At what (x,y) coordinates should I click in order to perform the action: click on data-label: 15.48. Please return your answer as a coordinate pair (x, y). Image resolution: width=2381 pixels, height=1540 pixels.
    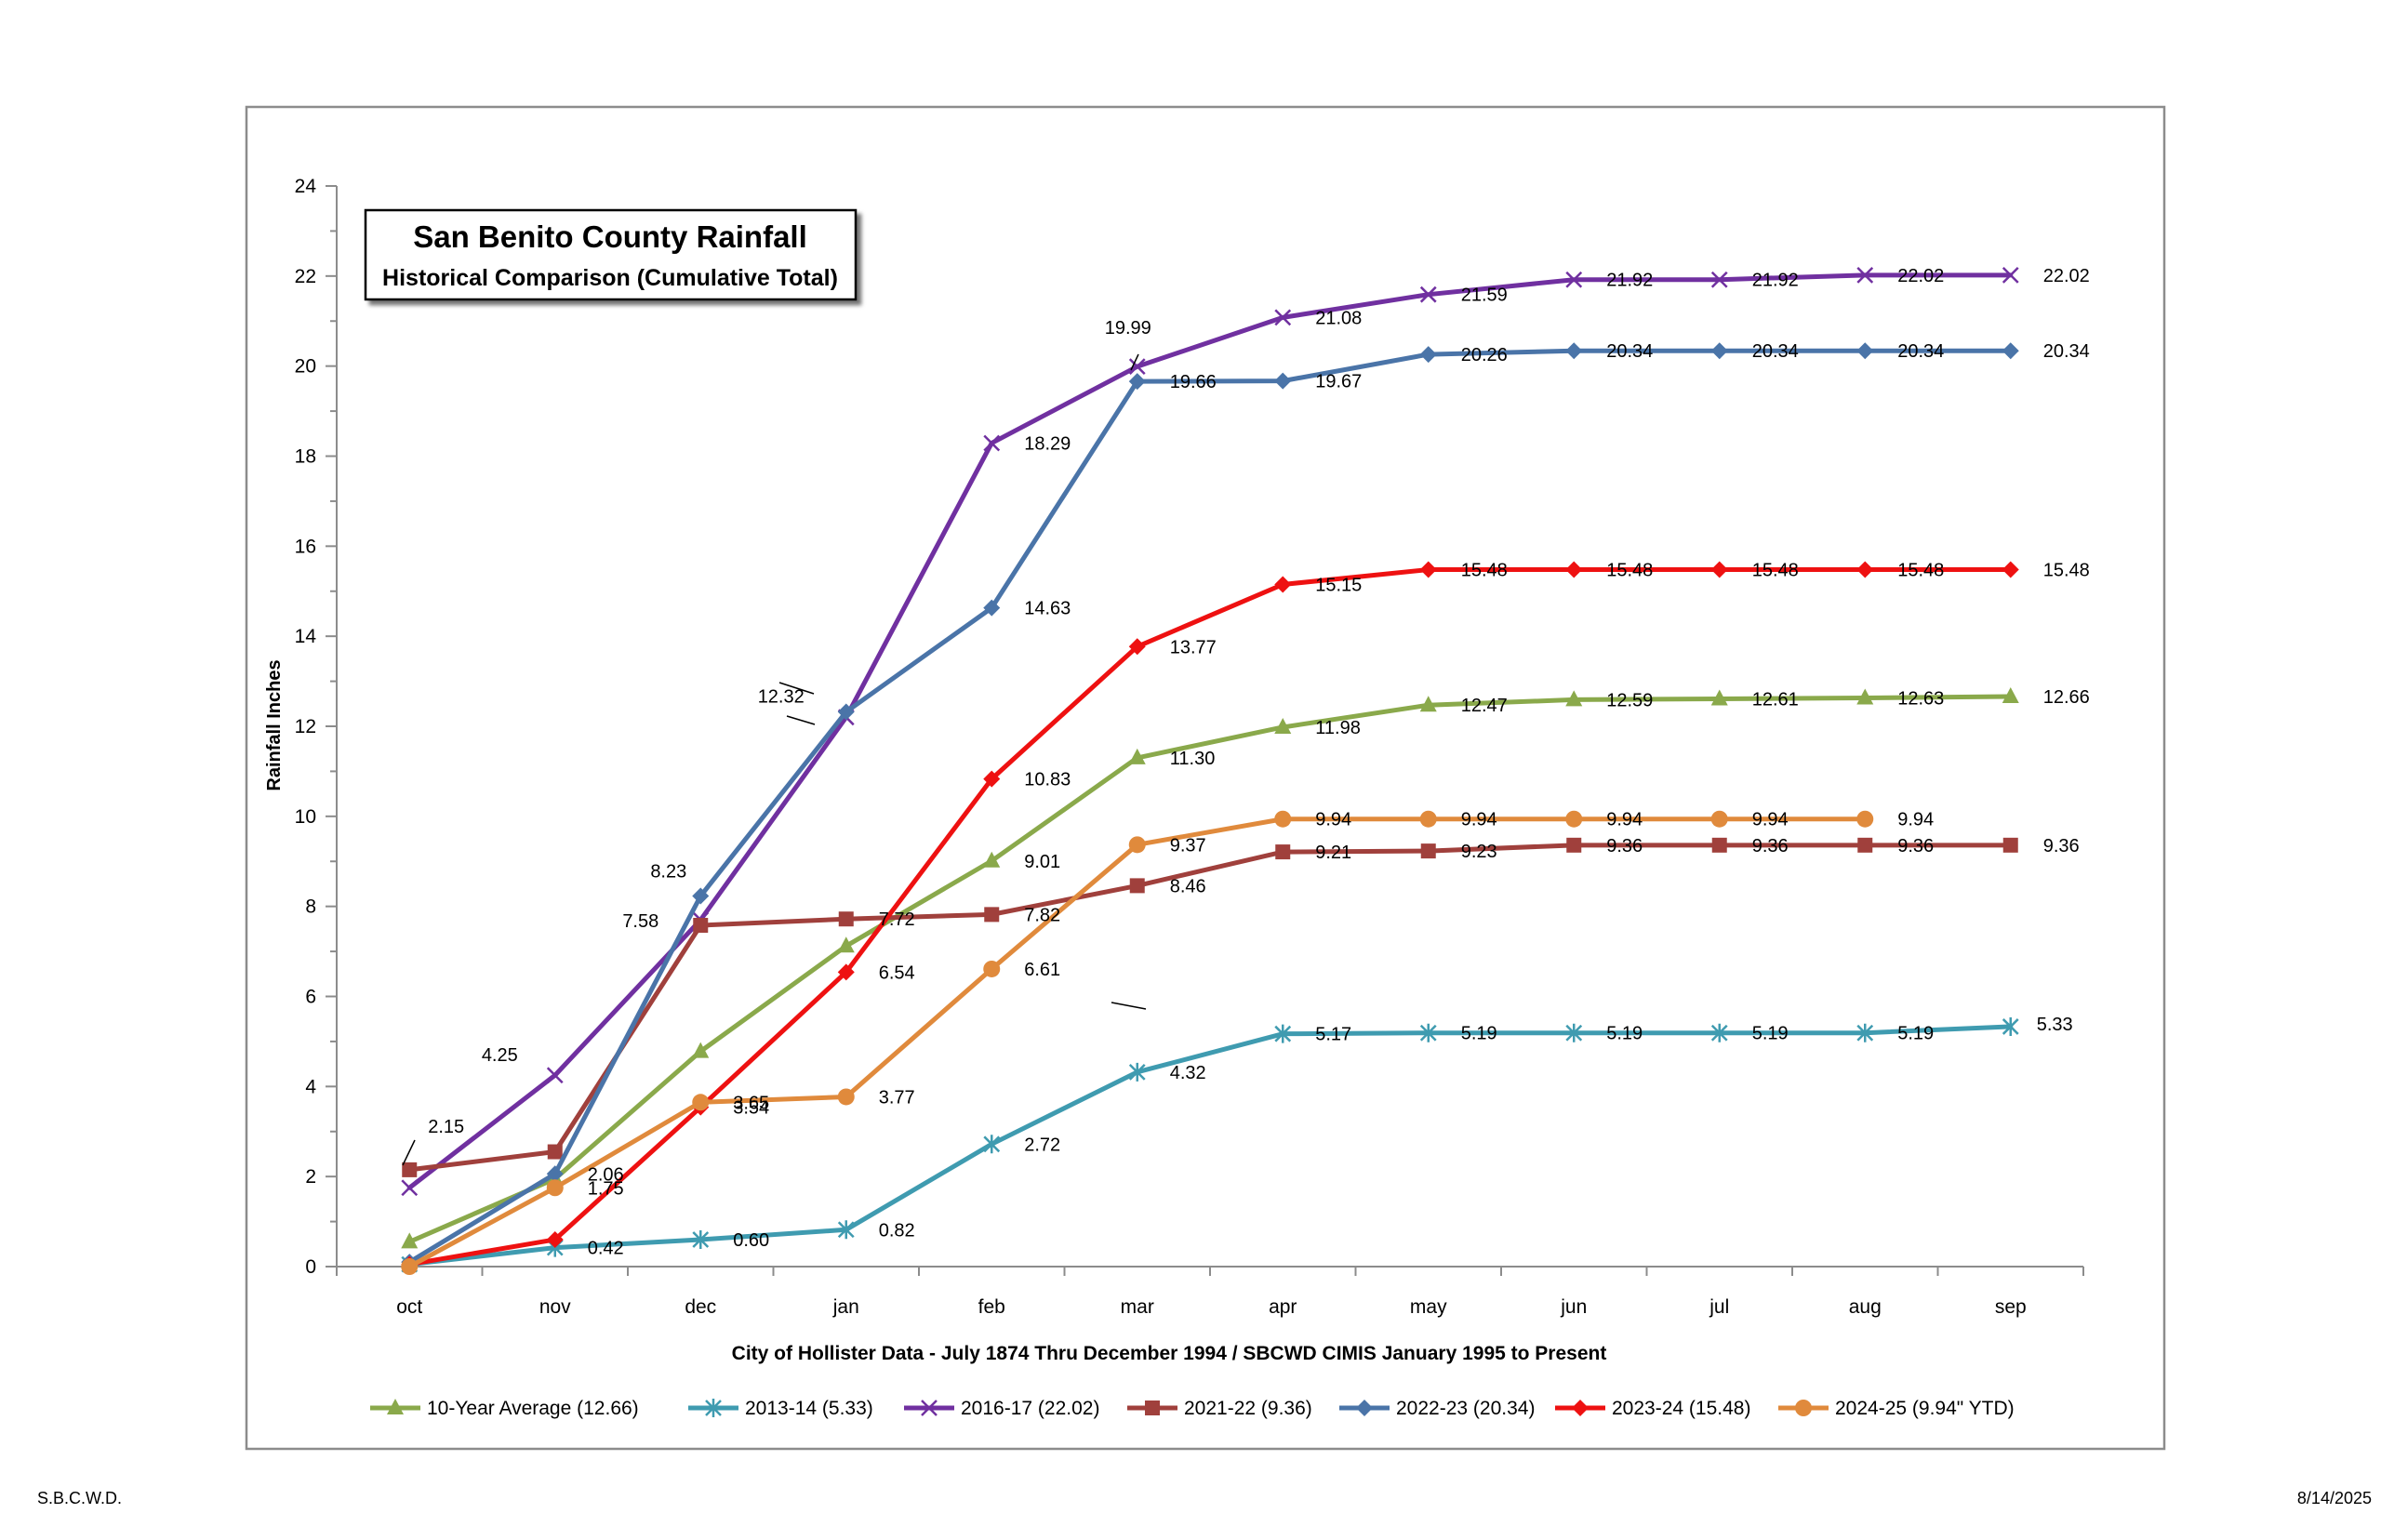
    Looking at the image, I should click on (1776, 571).